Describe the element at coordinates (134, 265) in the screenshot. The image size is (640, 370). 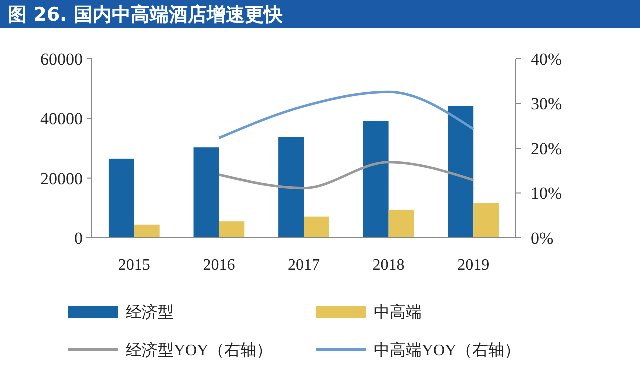
I see `x-tick-label: 2015` at that location.